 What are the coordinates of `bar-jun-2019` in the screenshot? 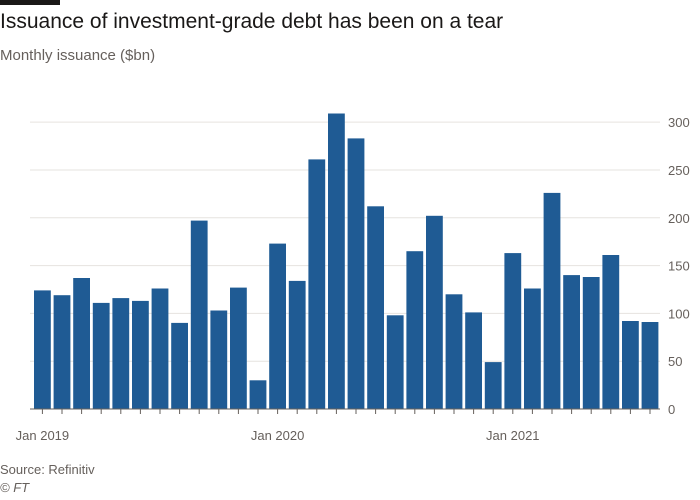 It's located at (140, 354).